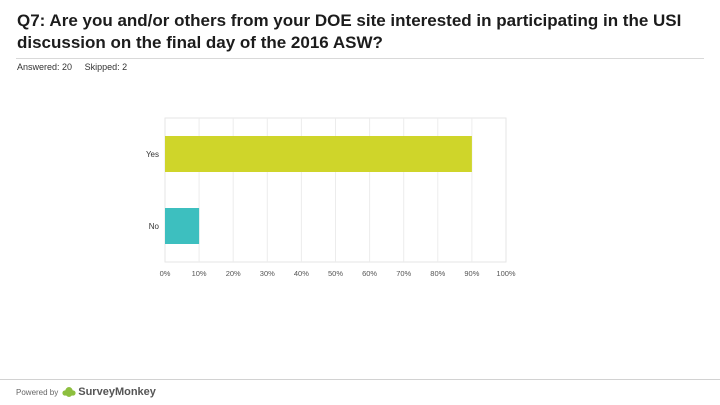 The height and width of the screenshot is (405, 720). What do you see at coordinates (154, 226) in the screenshot?
I see `category-label: No` at bounding box center [154, 226].